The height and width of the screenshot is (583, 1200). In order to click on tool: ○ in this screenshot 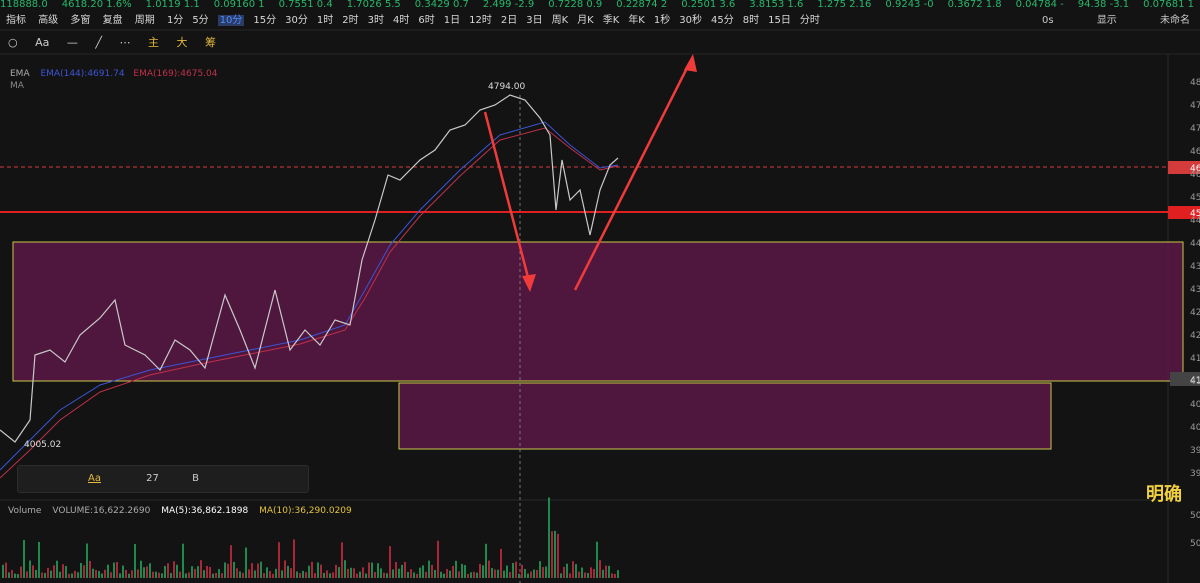, I will do `click(13, 42)`.